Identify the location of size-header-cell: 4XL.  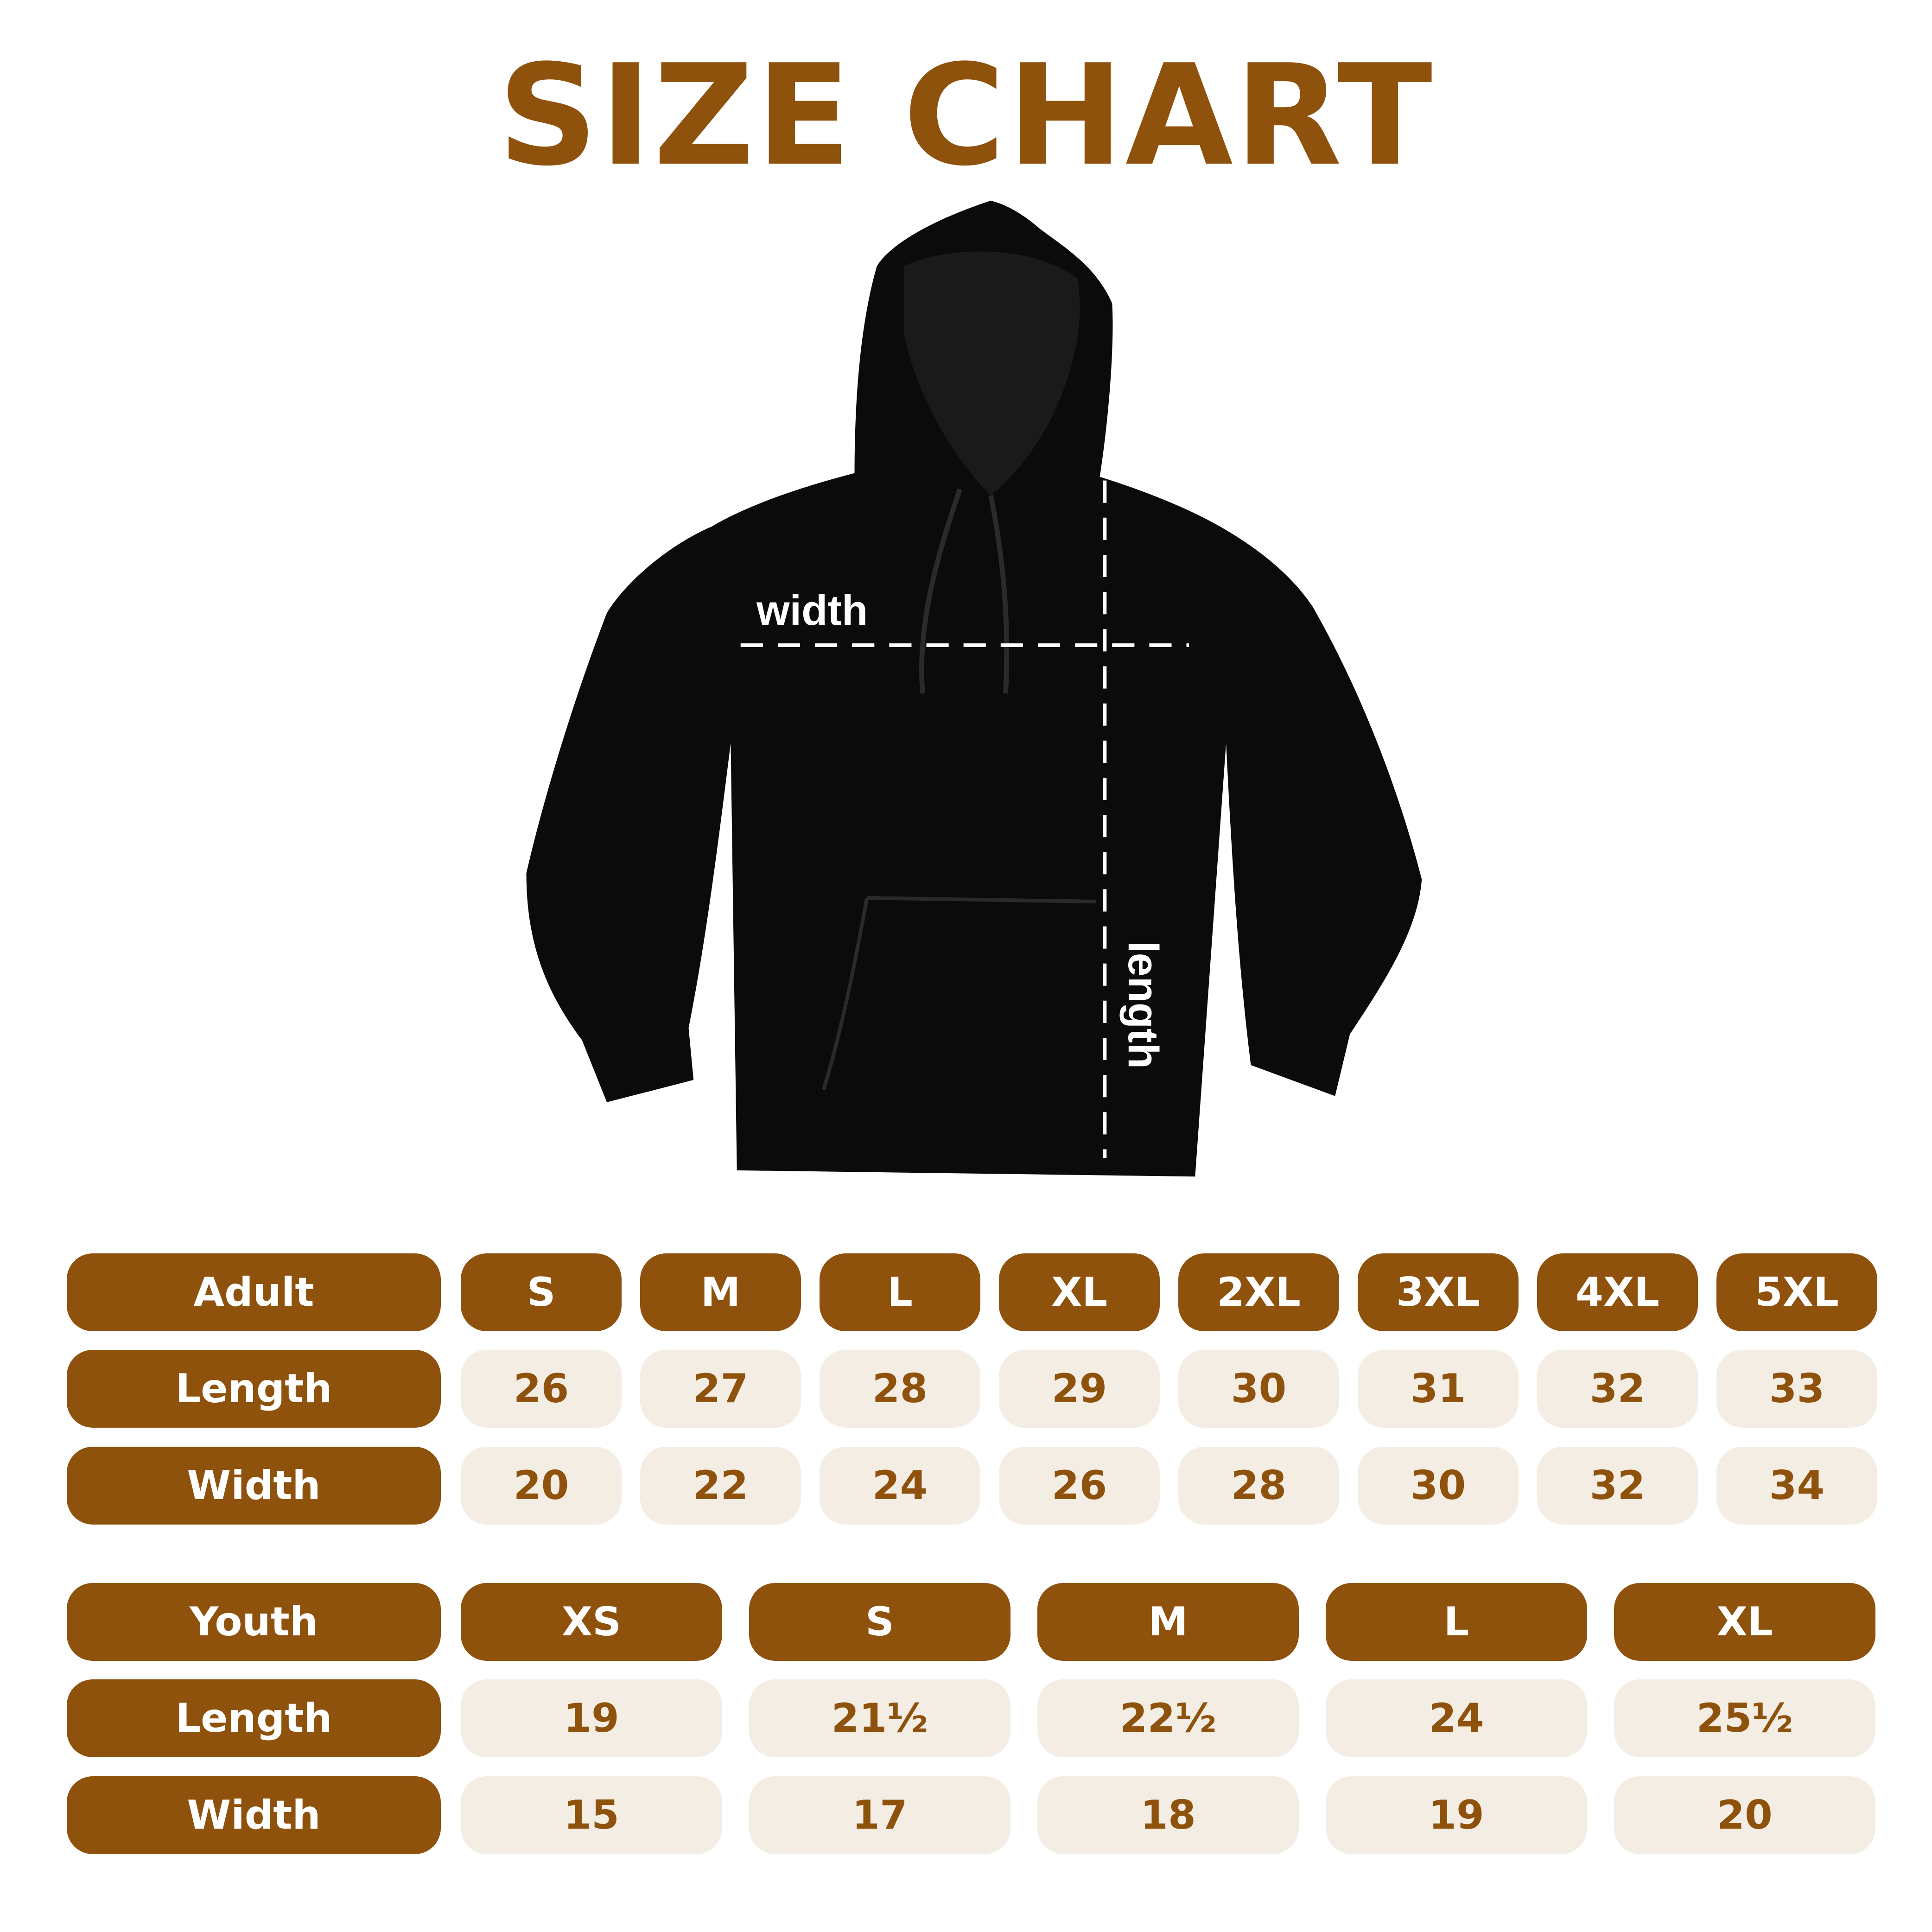
(1617, 1292).